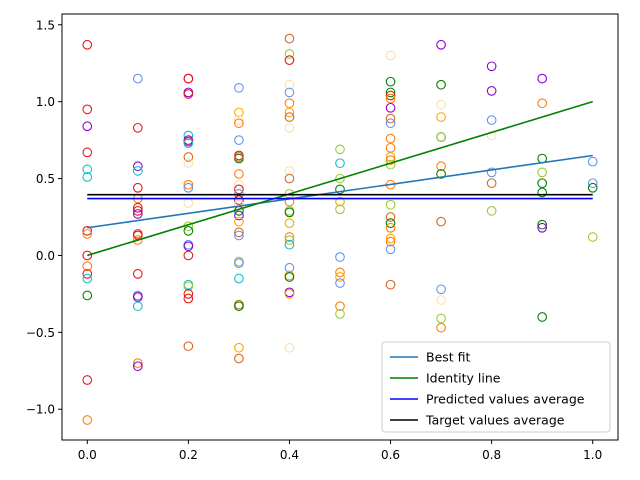 This screenshot has width=640, height=480. Describe the element at coordinates (340, 451) in the screenshot. I see `x-axis: 0.0 0.2 0.4 0.6 0.8 1.0` at that location.